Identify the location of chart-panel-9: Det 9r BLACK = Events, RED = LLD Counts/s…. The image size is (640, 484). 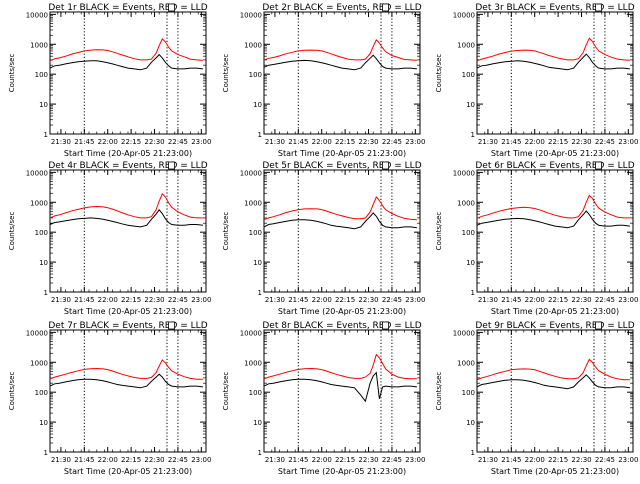
(536, 398).